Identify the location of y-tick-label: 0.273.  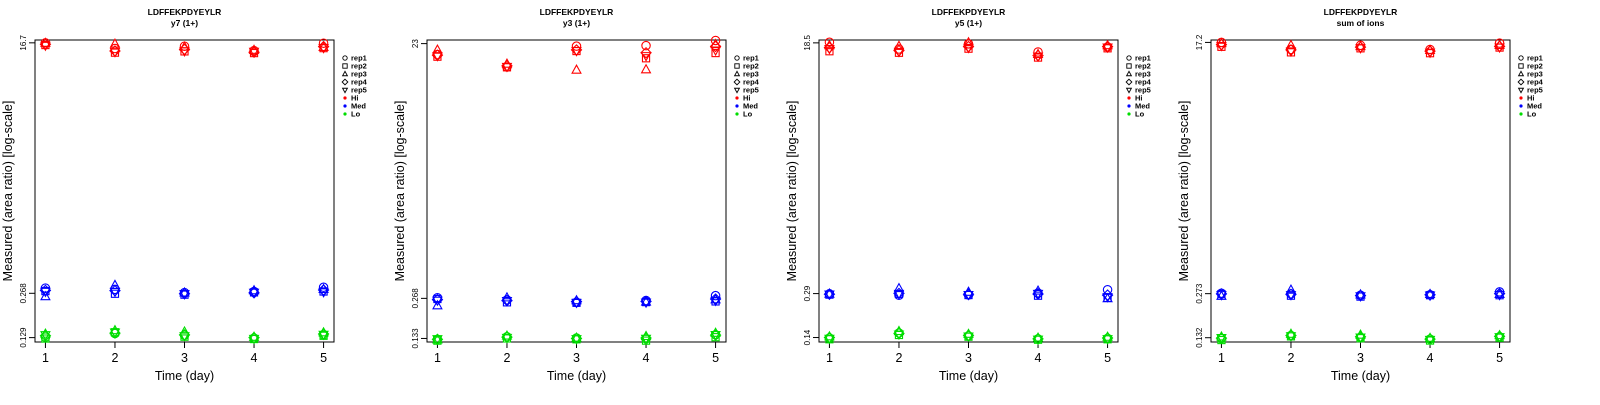
(1199, 293).